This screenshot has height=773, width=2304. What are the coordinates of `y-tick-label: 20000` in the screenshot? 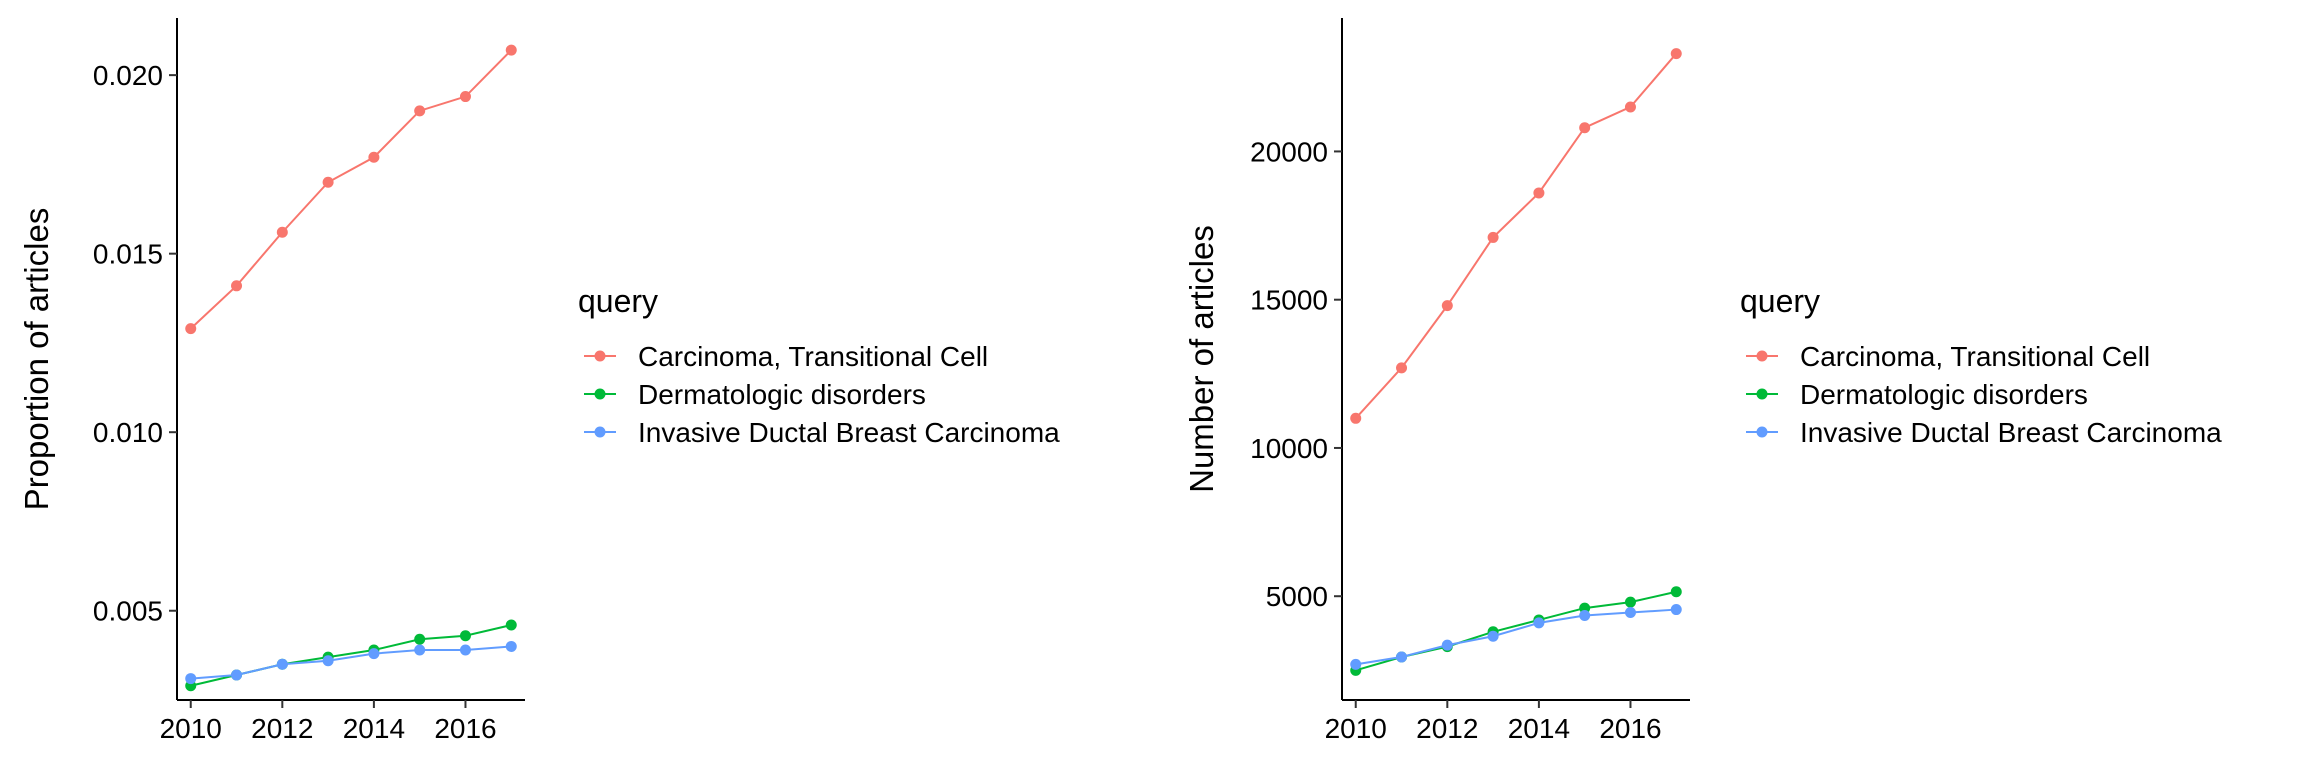 It's located at (1289, 151).